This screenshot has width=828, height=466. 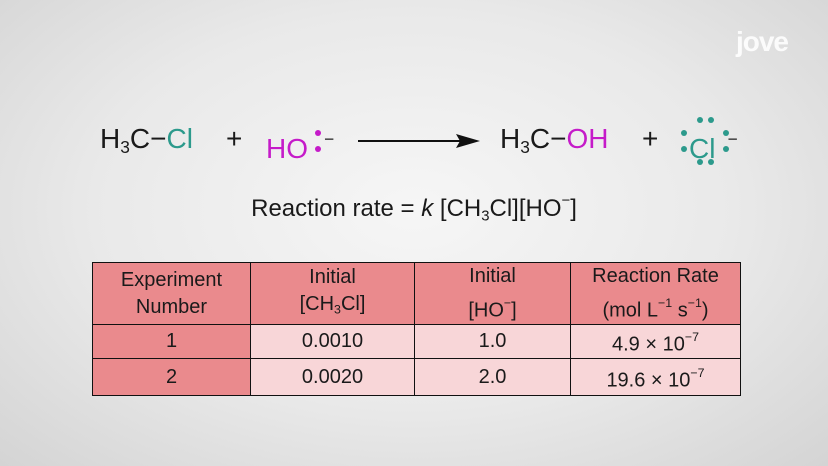 I want to click on cell-line: 4.9 × 10⁻⁷, so click(x=655, y=341).